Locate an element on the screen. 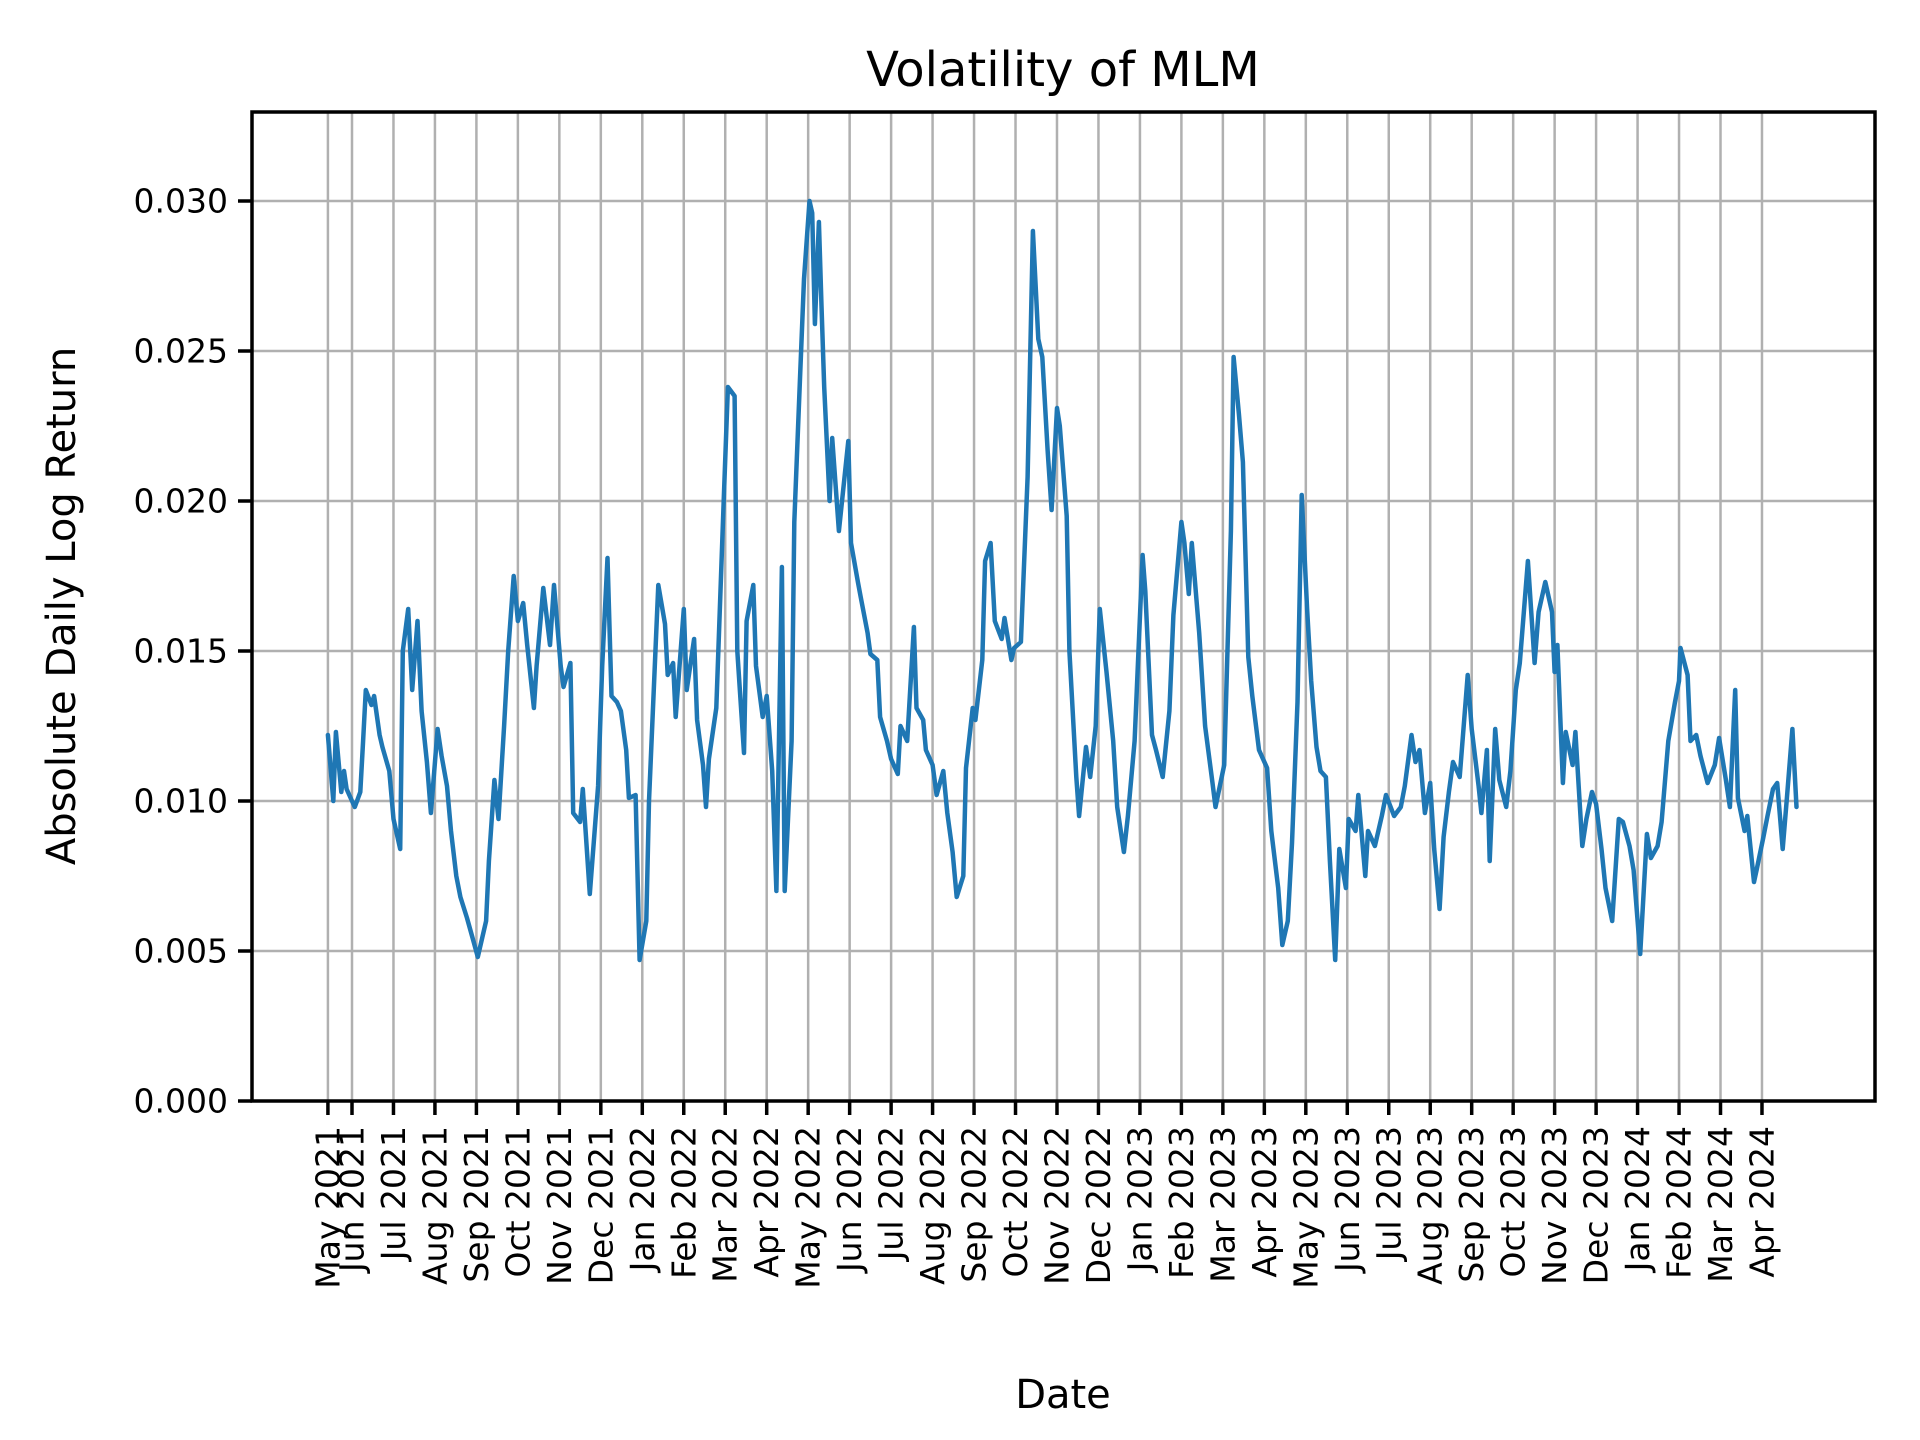 Image resolution: width=1920 pixels, height=1440 pixels. x-tick-label: Sep 2021 is located at coordinates (476, 1204).